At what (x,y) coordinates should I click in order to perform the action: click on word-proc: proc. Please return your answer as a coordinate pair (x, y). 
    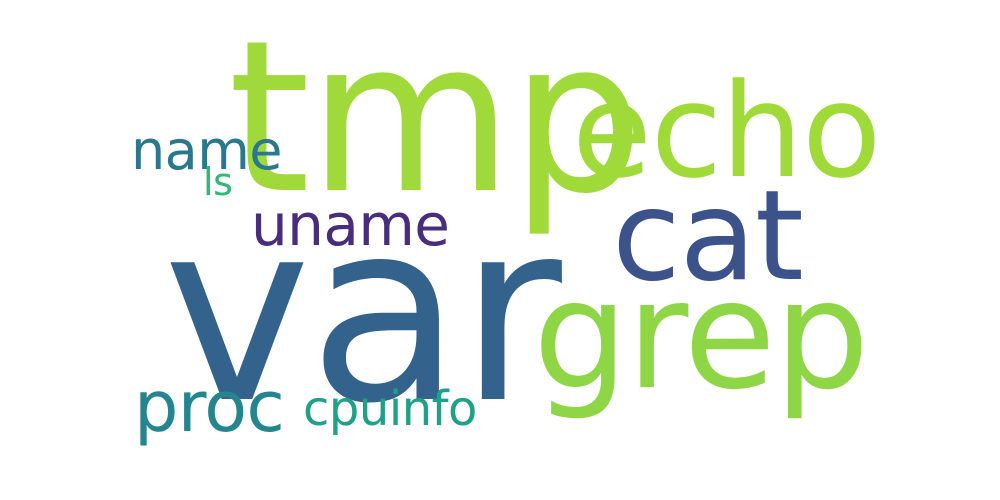
    Looking at the image, I should click on (209, 407).